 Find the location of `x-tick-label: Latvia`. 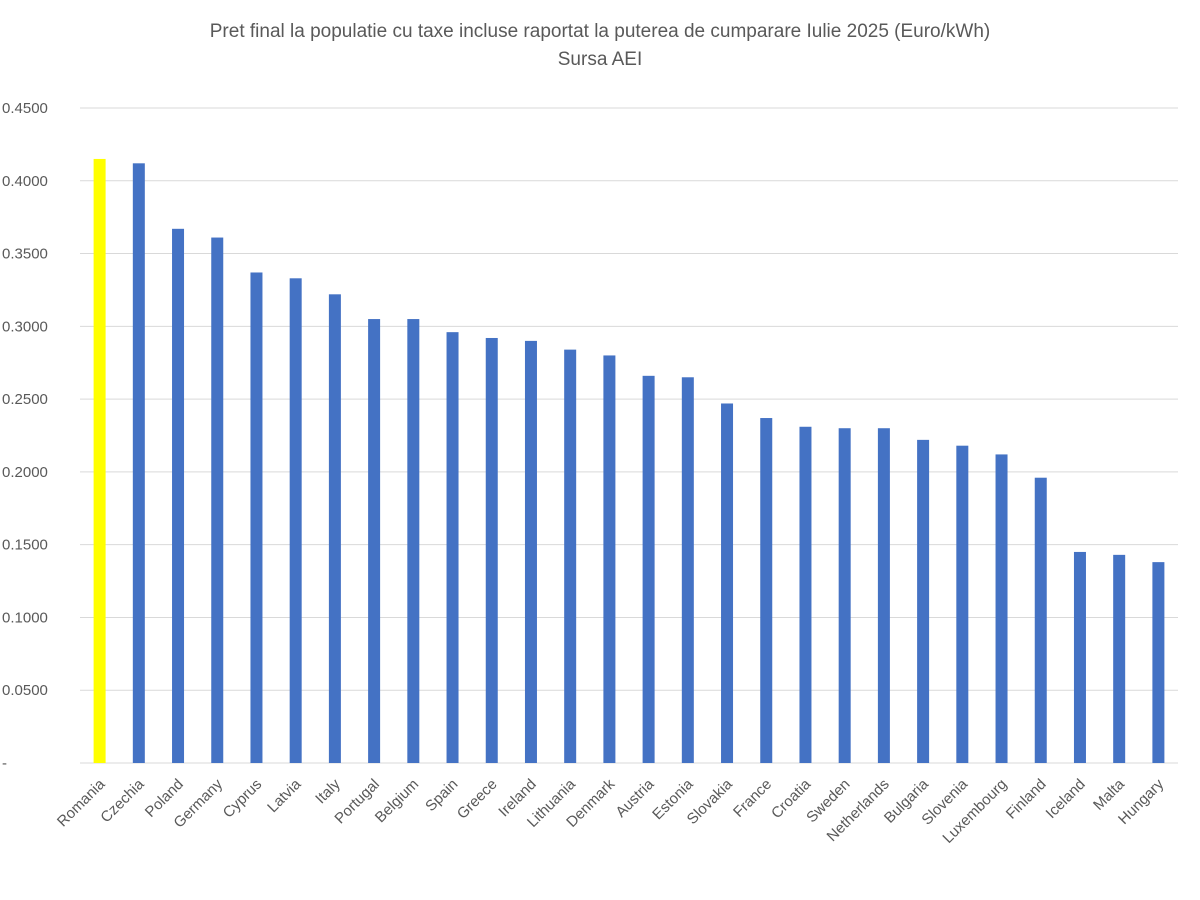

x-tick-label: Latvia is located at coordinates (284, 795).